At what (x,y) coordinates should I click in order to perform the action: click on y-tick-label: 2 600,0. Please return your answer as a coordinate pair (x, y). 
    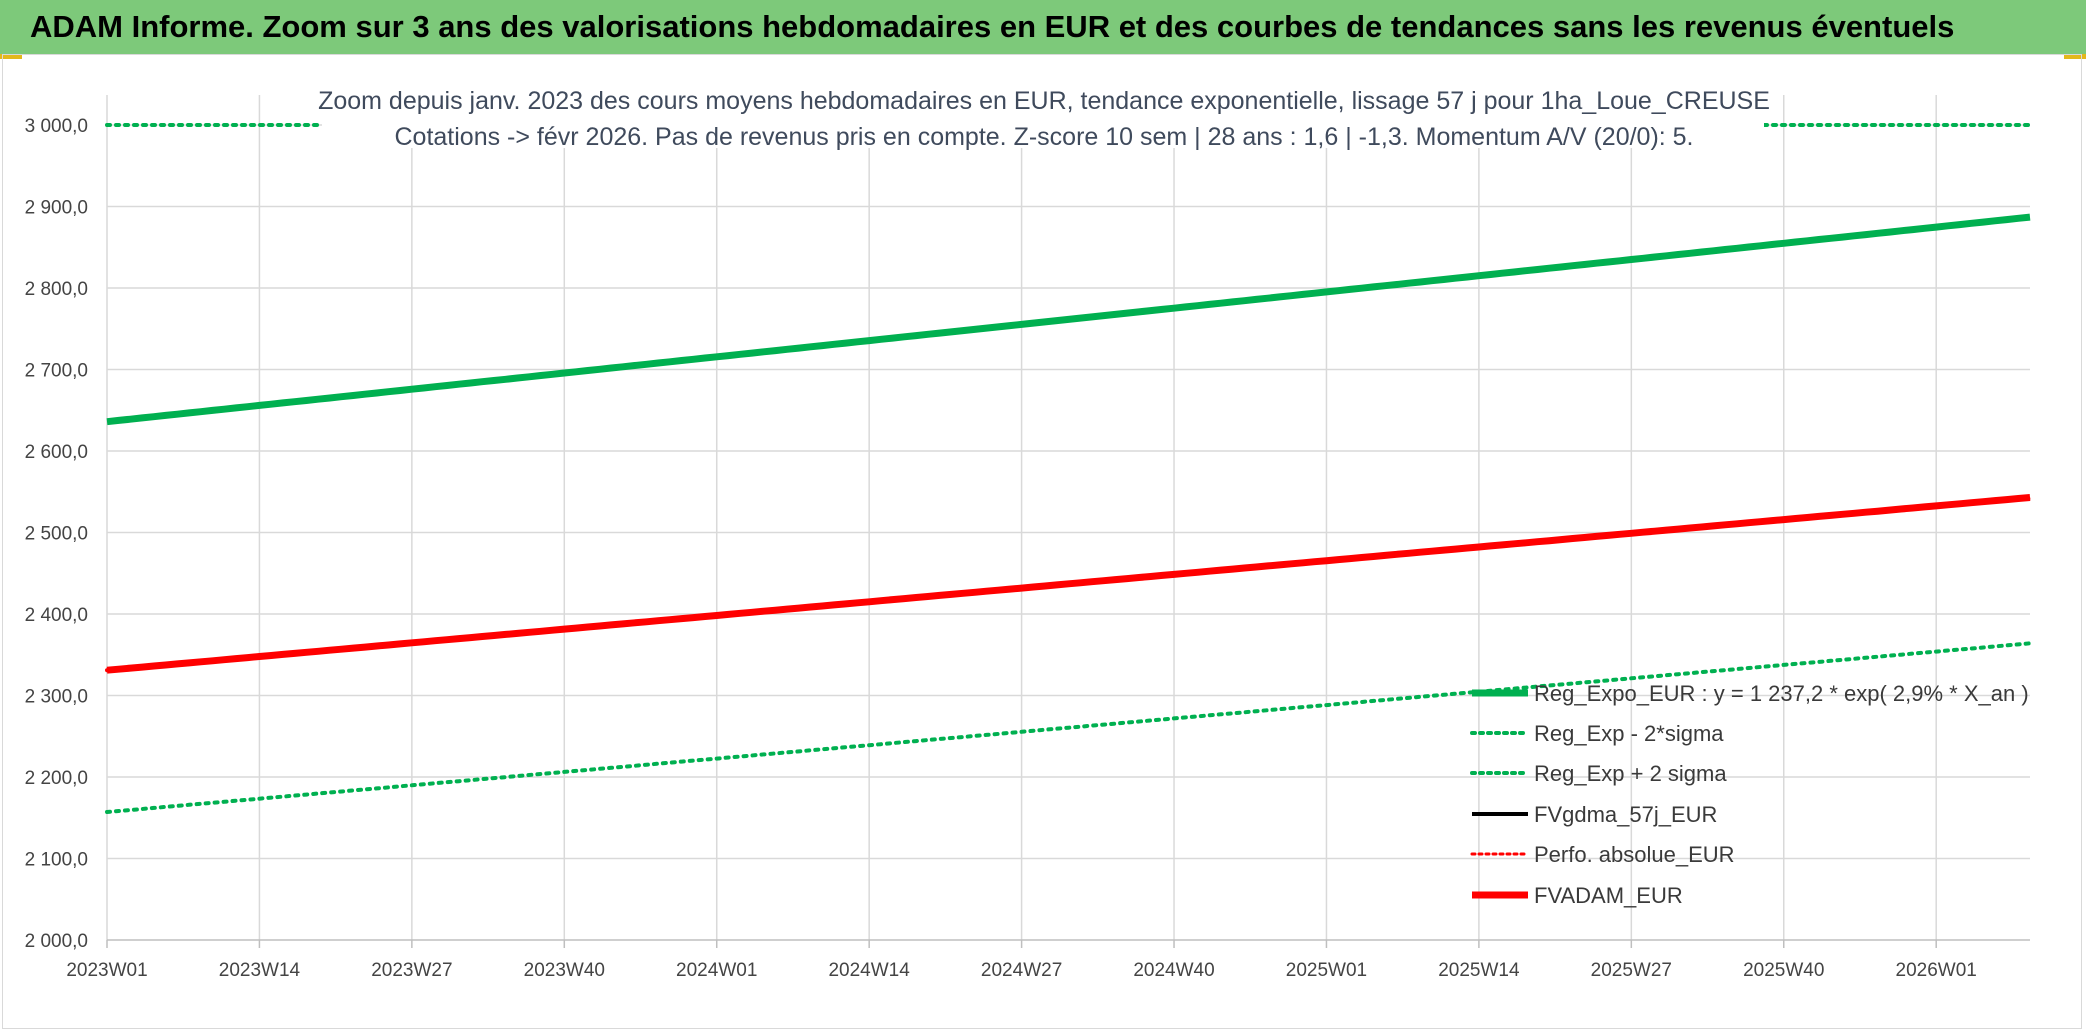
    Looking at the image, I should click on (56, 452).